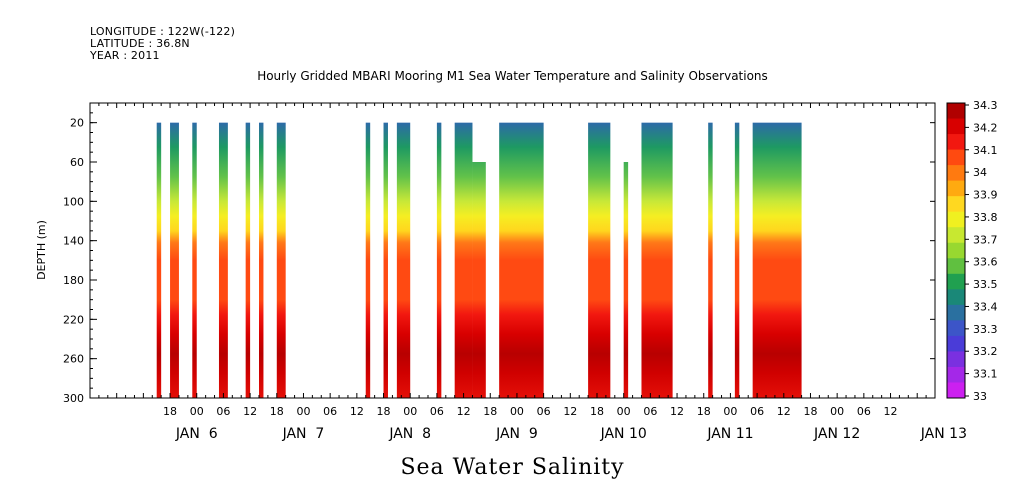  What do you see at coordinates (73, 241) in the screenshot?
I see `y-tick-label: 140` at bounding box center [73, 241].